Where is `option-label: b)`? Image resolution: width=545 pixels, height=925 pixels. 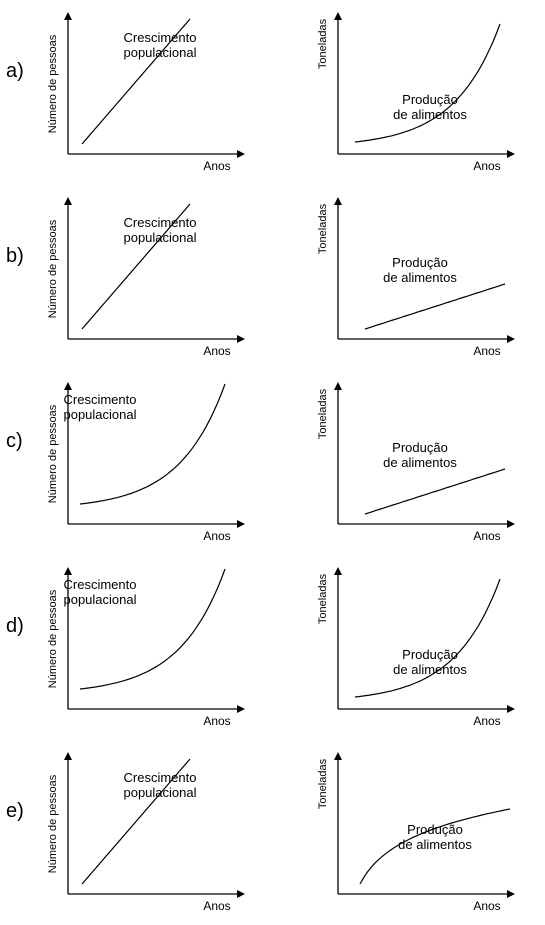
option-label: b) is located at coordinates (15, 256).